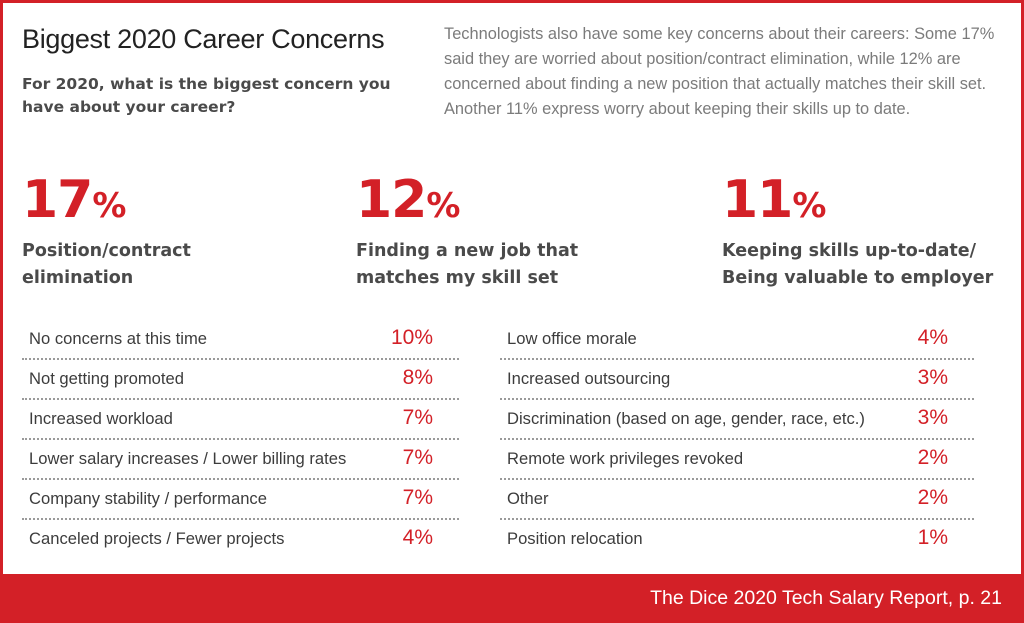  What do you see at coordinates (757, 200) in the screenshot?
I see `top-concern-number: 11` at bounding box center [757, 200].